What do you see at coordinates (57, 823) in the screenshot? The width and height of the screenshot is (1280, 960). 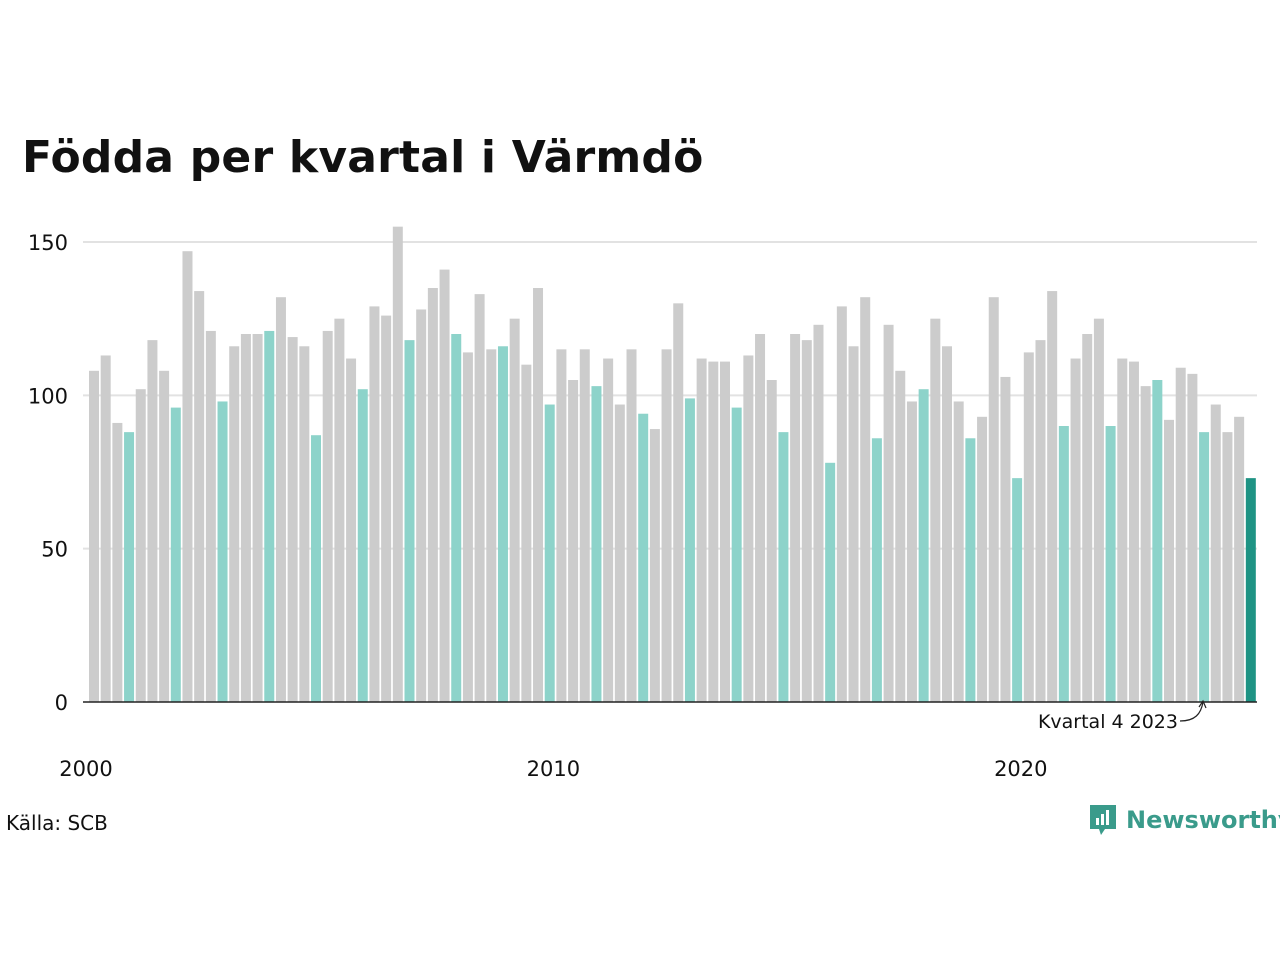 I see `source-label: Källa: SCB` at bounding box center [57, 823].